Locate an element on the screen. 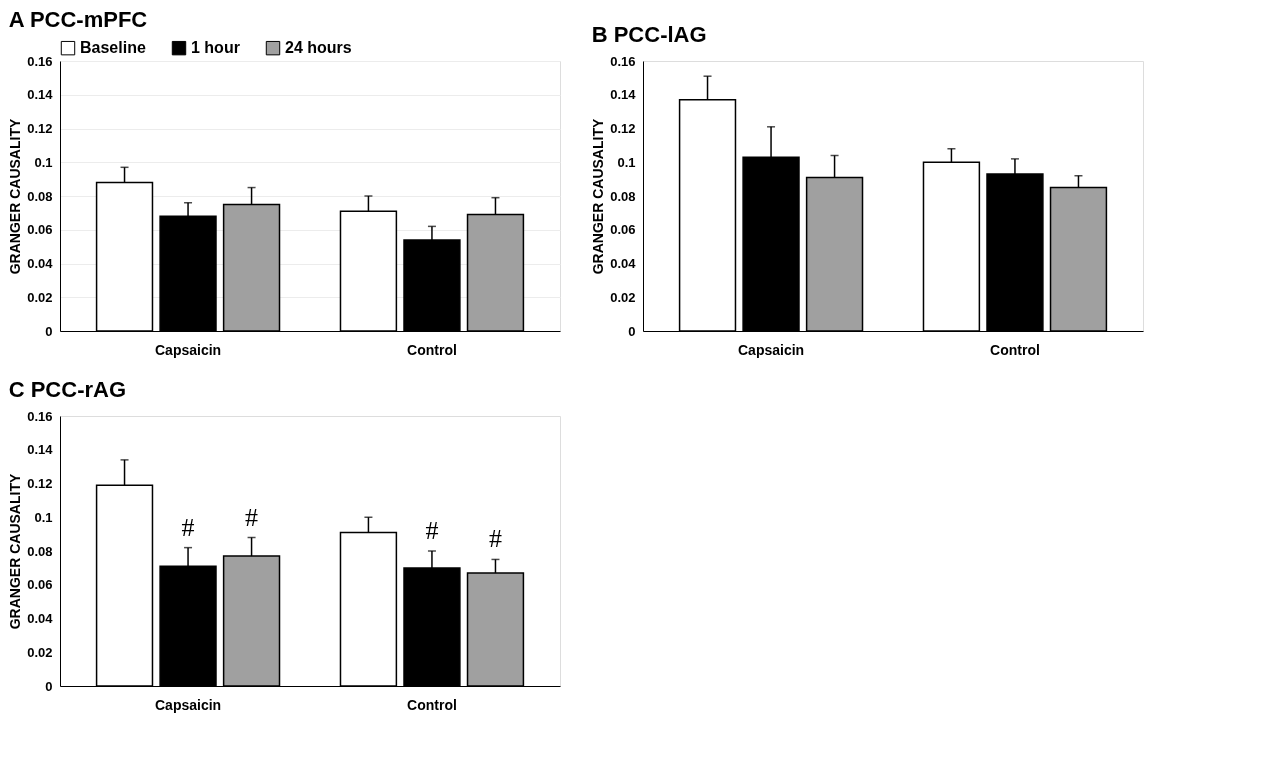 The width and height of the screenshot is (1280, 763). chart-title: C PCC-rAG is located at coordinates (67, 389).